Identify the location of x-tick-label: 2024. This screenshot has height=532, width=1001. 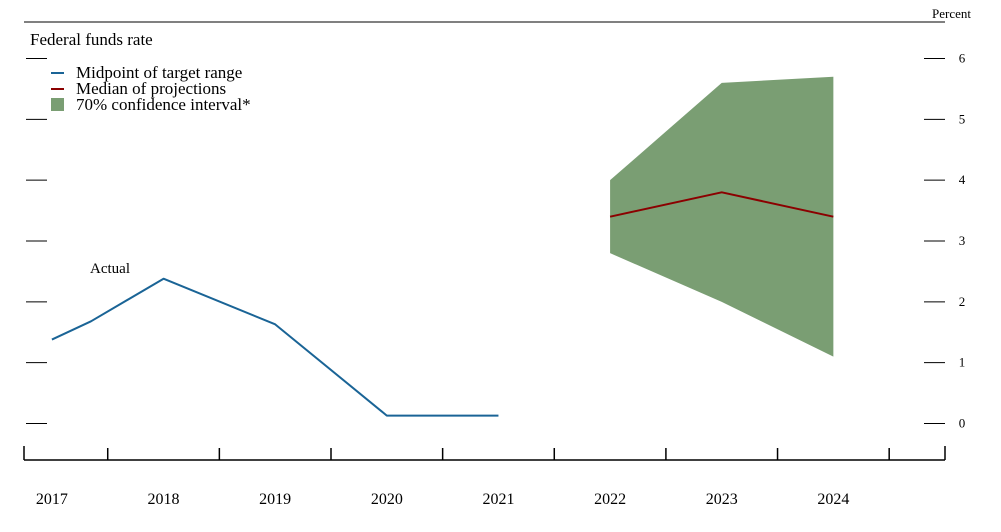
(833, 499).